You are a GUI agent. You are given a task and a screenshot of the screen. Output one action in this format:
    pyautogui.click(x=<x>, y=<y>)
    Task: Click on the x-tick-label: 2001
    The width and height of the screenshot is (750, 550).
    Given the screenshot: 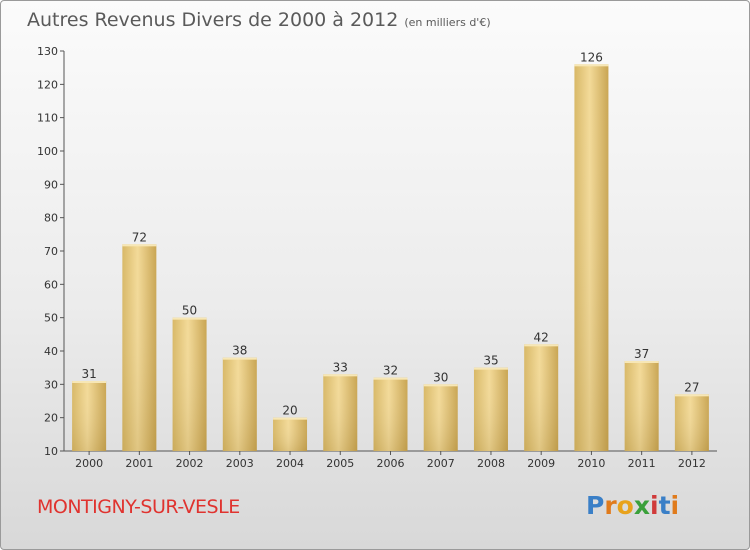 What is the action you would take?
    pyautogui.click(x=139, y=463)
    